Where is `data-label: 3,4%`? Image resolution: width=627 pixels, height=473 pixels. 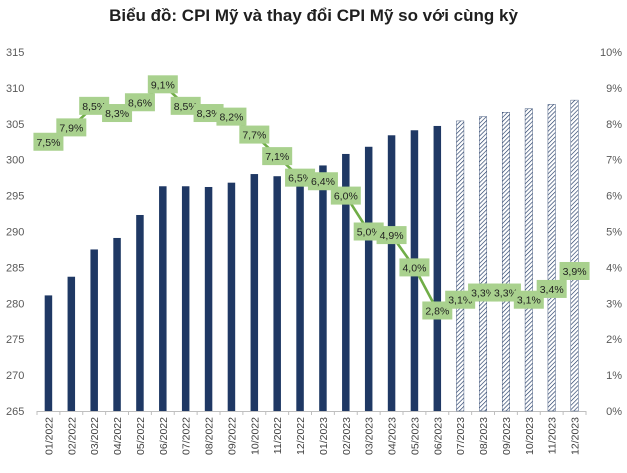 data-label: 3,4% is located at coordinates (552, 290).